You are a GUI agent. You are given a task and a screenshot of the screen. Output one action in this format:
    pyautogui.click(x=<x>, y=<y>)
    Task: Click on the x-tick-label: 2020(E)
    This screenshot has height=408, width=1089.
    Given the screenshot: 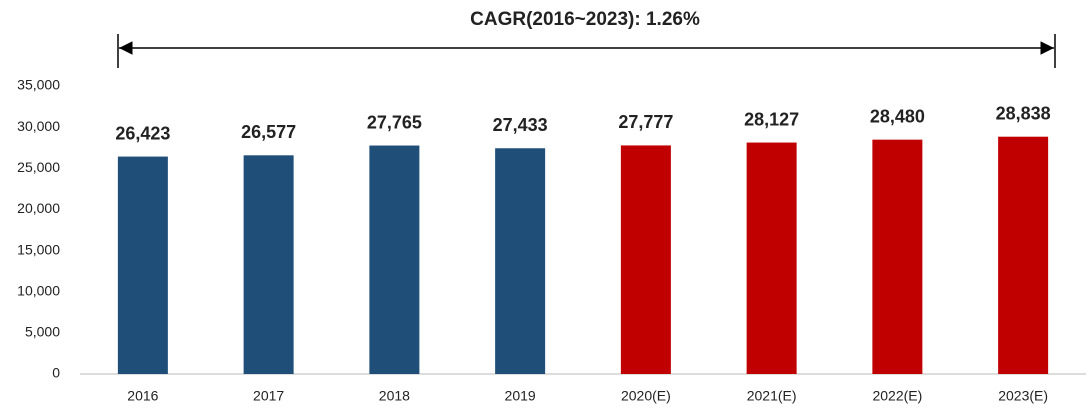 What is the action you would take?
    pyautogui.click(x=646, y=396)
    